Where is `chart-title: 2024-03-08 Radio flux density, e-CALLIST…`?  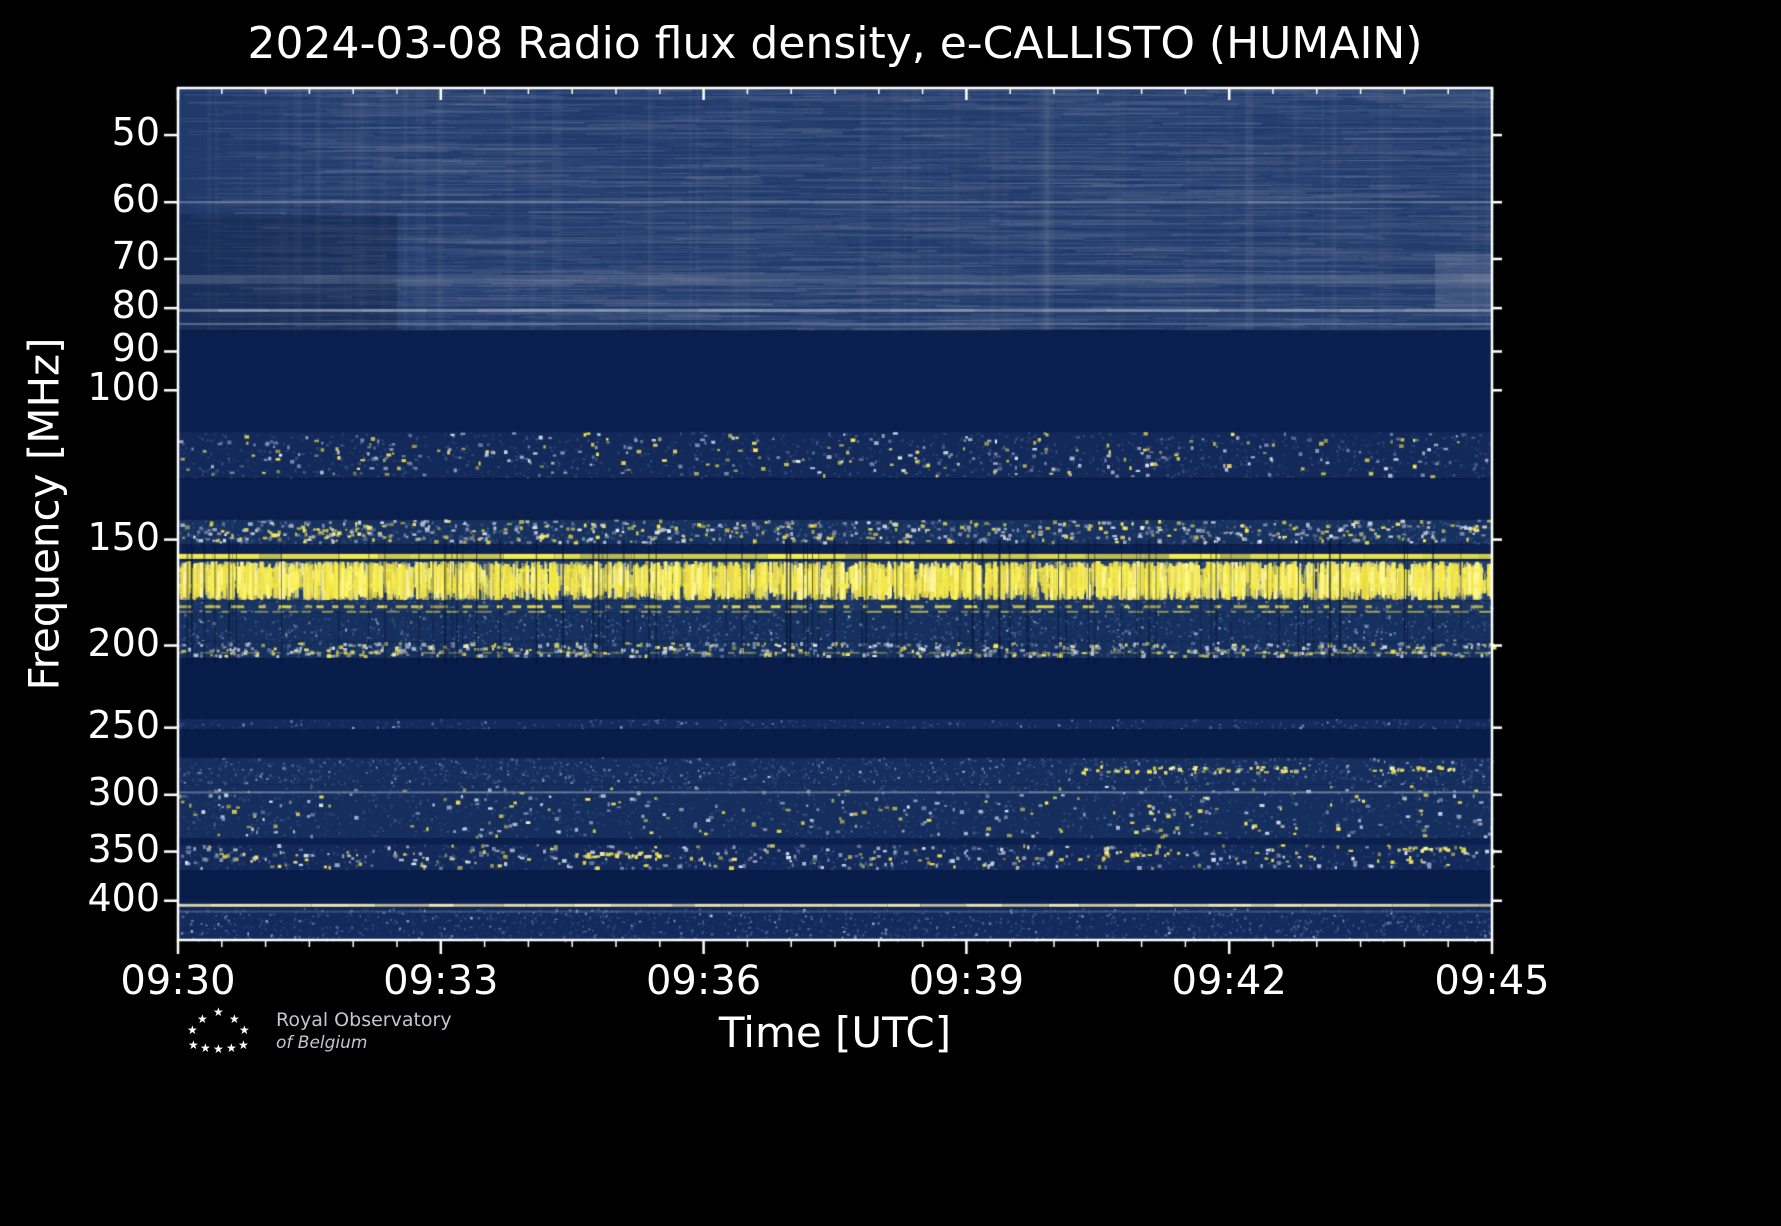 chart-title: 2024-03-08 Radio flux density, e-CALLIST… is located at coordinates (835, 43).